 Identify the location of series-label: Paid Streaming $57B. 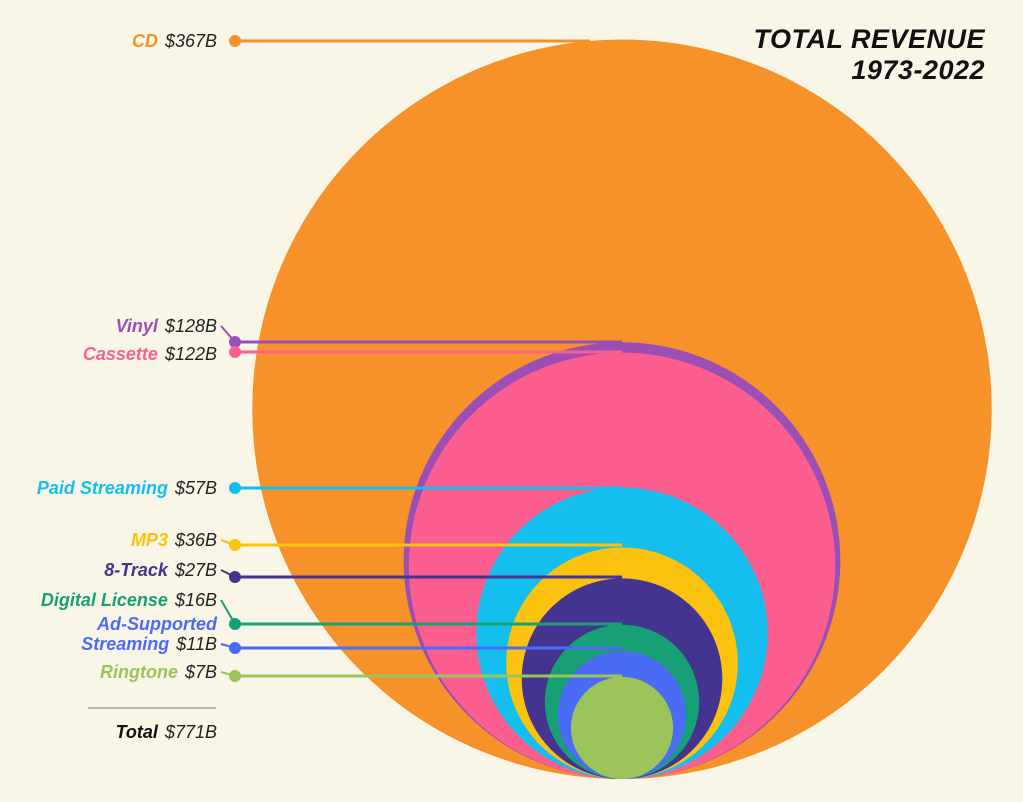
(127, 488).